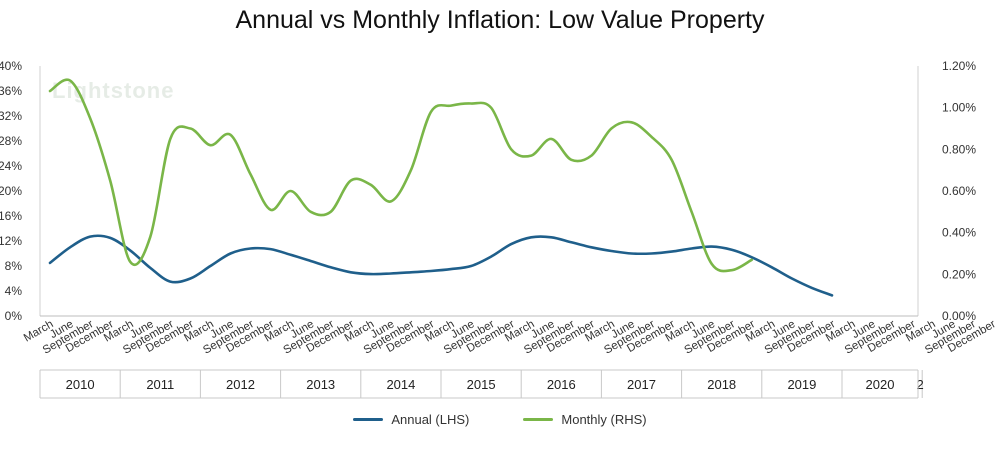 Image resolution: width=1000 pixels, height=454 pixels. What do you see at coordinates (561, 384) in the screenshot?
I see `year-label: 2016` at bounding box center [561, 384].